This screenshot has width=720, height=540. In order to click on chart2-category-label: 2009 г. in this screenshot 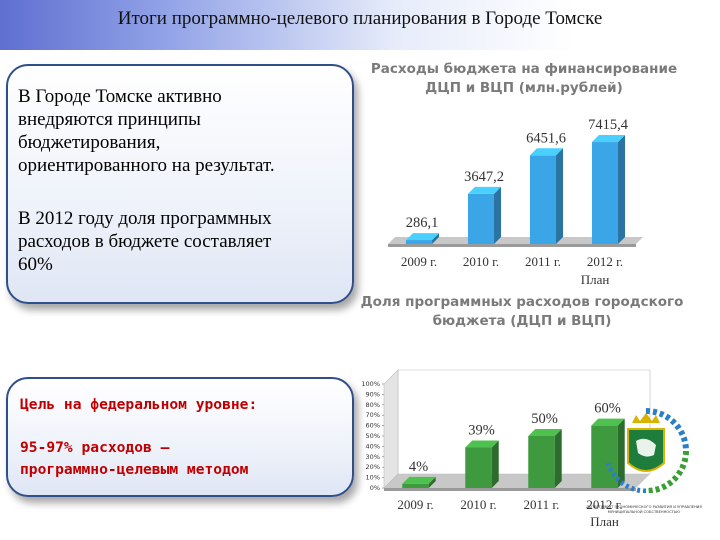, I will do `click(415, 504)`.